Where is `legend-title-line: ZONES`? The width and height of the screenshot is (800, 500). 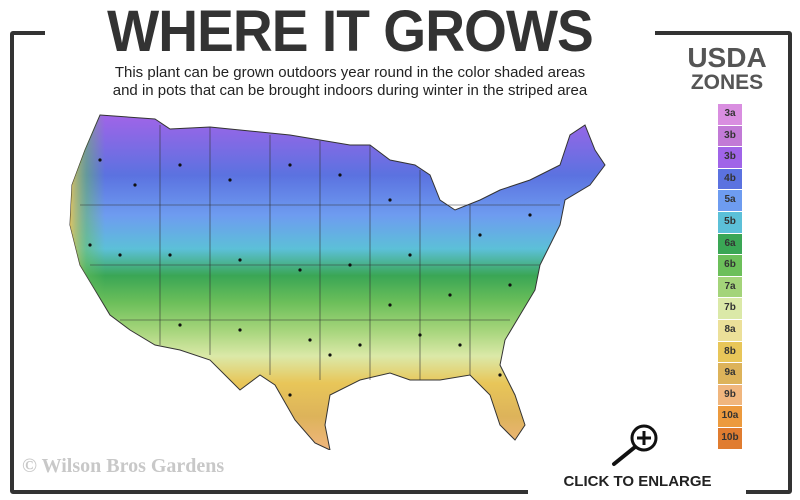
legend-title-line: ZONES is located at coordinates (727, 82).